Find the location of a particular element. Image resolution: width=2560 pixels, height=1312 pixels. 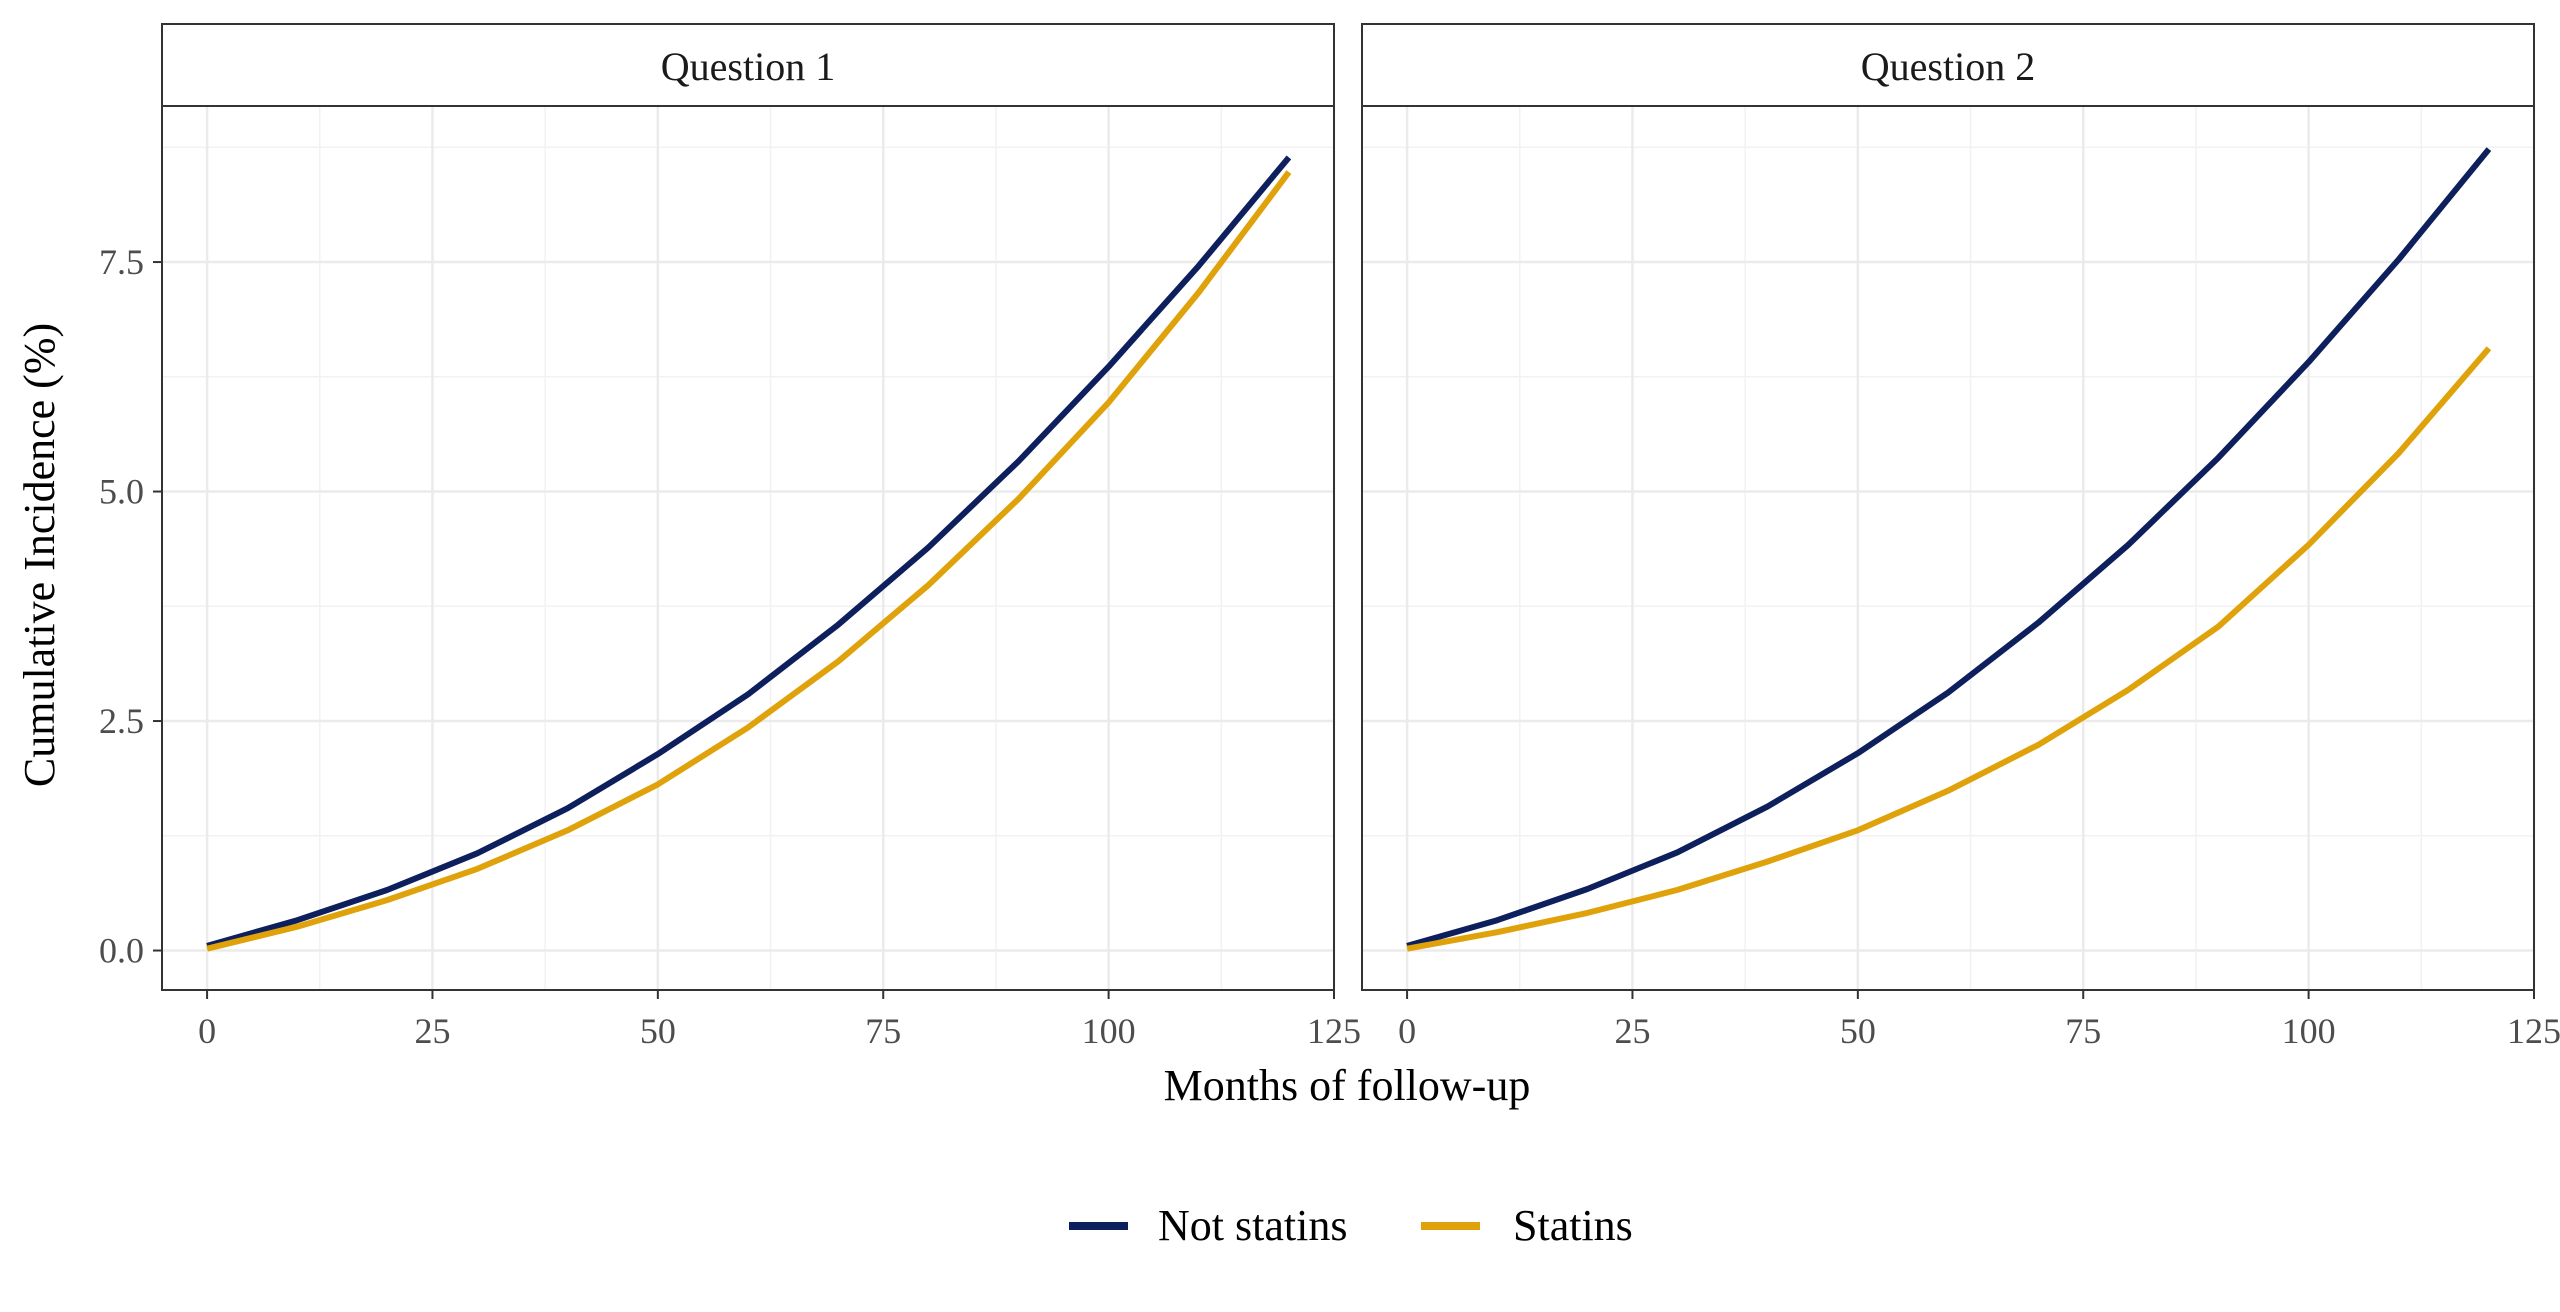

y-tick-label: 0.0 is located at coordinates (121, 951).